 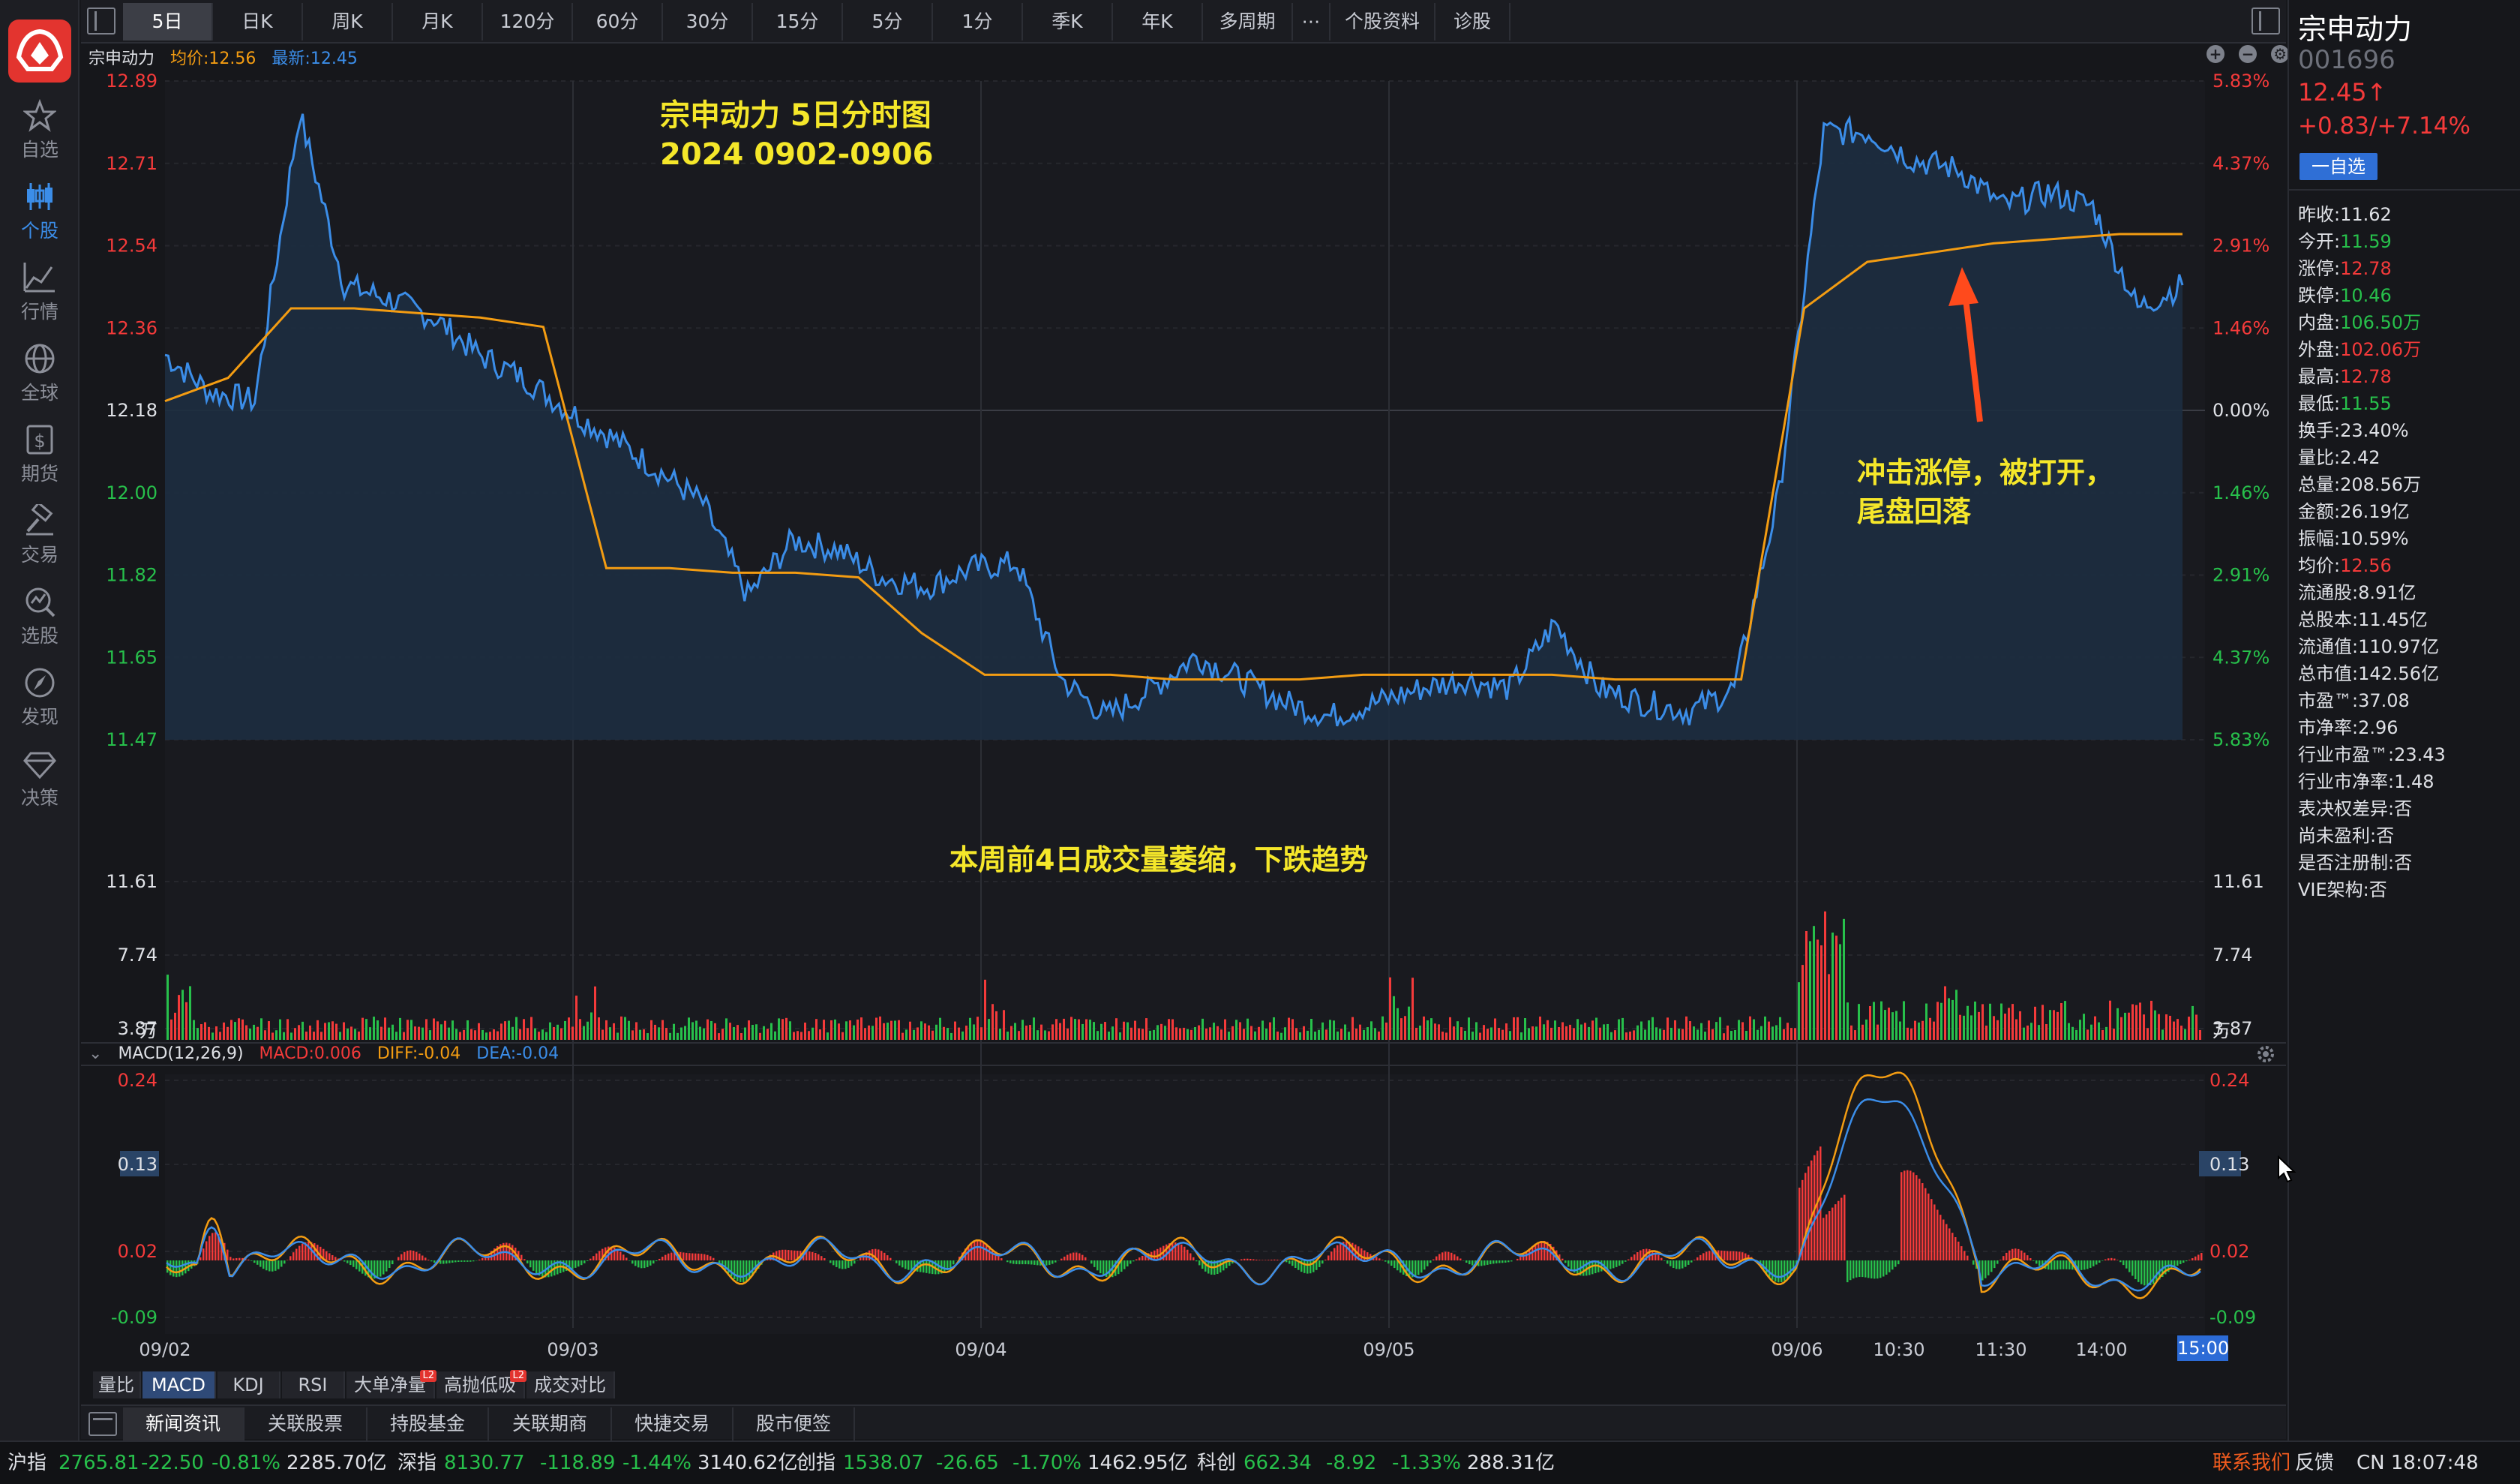 I want to click on sidebar-toggle-icon, so click(x=101, y=21).